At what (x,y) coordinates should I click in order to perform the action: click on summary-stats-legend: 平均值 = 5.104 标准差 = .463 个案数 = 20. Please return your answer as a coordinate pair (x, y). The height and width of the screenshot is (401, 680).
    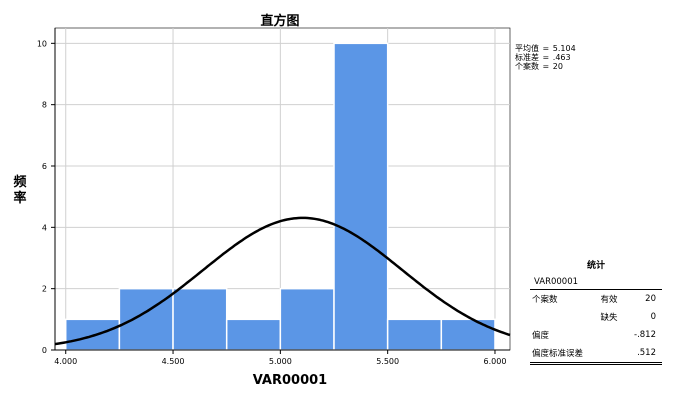
    Looking at the image, I should click on (545, 57).